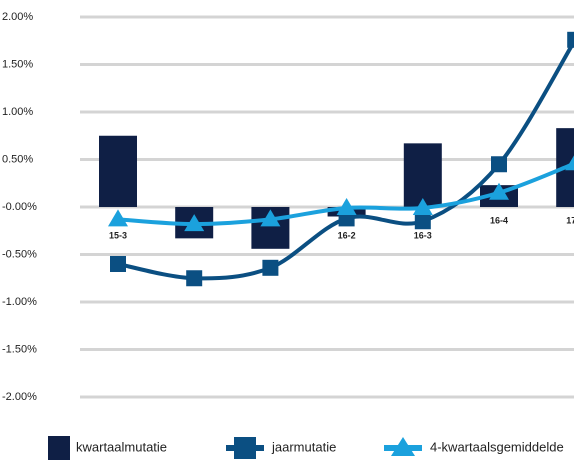 Image resolution: width=574 pixels, height=461 pixels. What do you see at coordinates (118, 235) in the screenshot?
I see `x-tick-label: 15-3` at bounding box center [118, 235].